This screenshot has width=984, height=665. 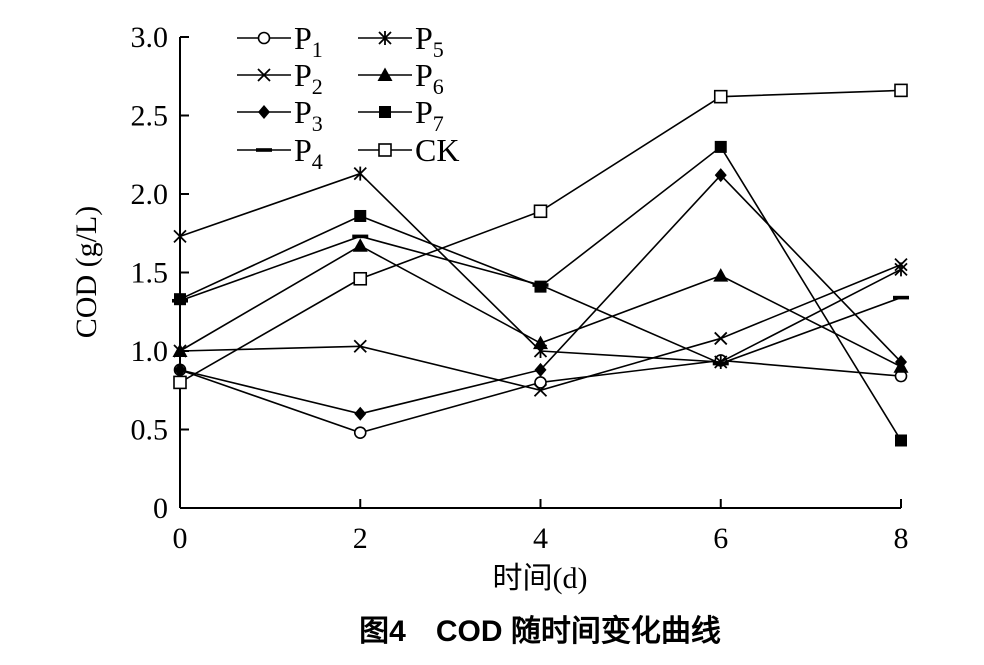 What do you see at coordinates (401, 78) in the screenshot?
I see `legend-item-p6: P6` at bounding box center [401, 78].